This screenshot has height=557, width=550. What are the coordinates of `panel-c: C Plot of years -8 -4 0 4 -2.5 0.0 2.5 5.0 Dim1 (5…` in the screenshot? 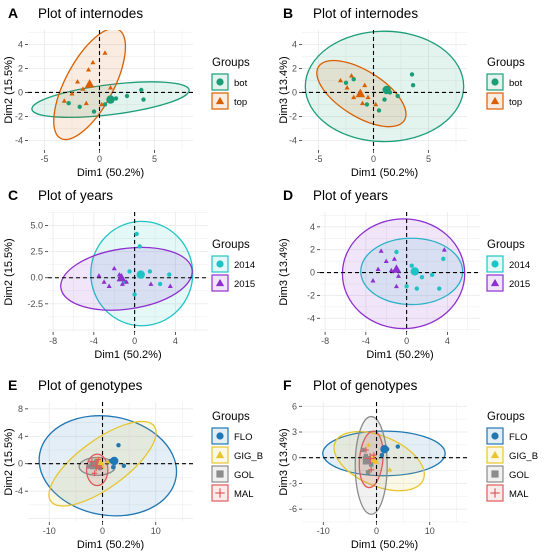 It's located at (129, 274).